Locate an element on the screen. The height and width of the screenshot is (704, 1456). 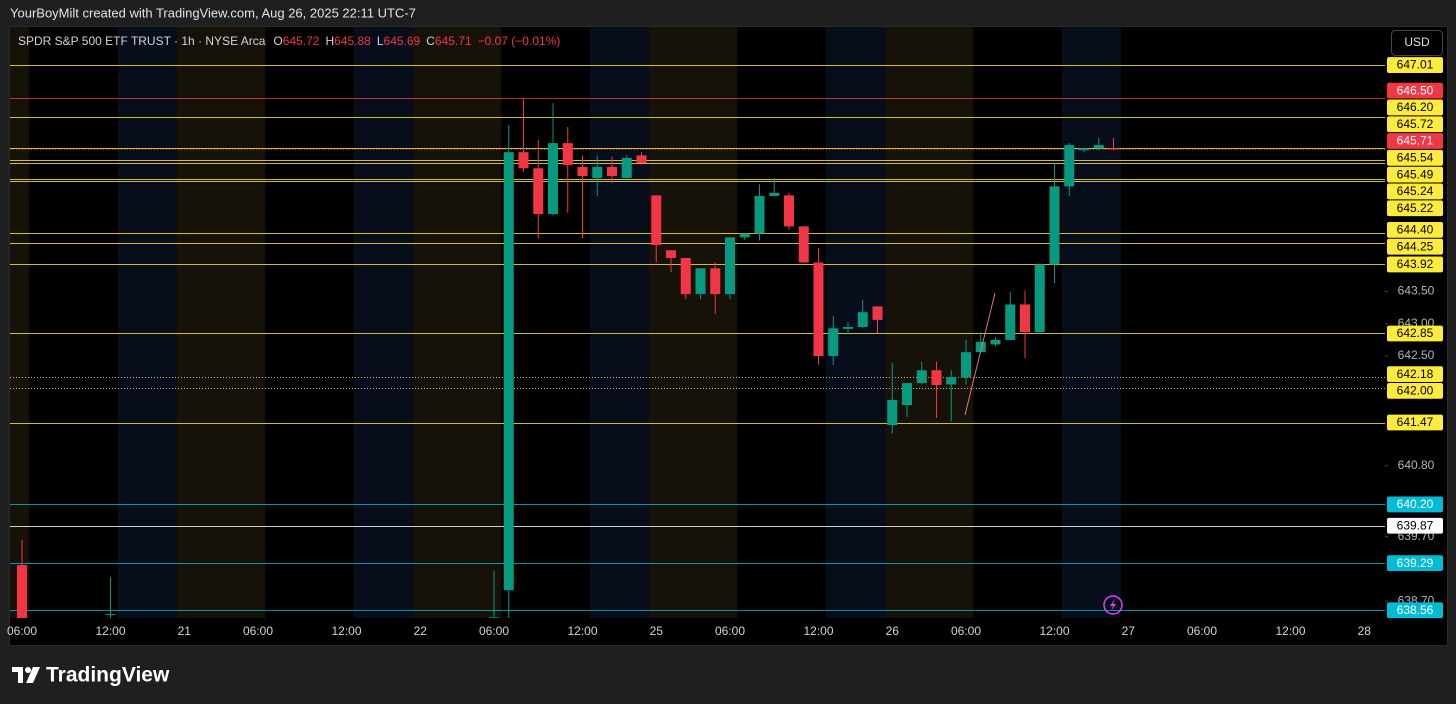
x-tick-label: 28 is located at coordinates (1365, 631).